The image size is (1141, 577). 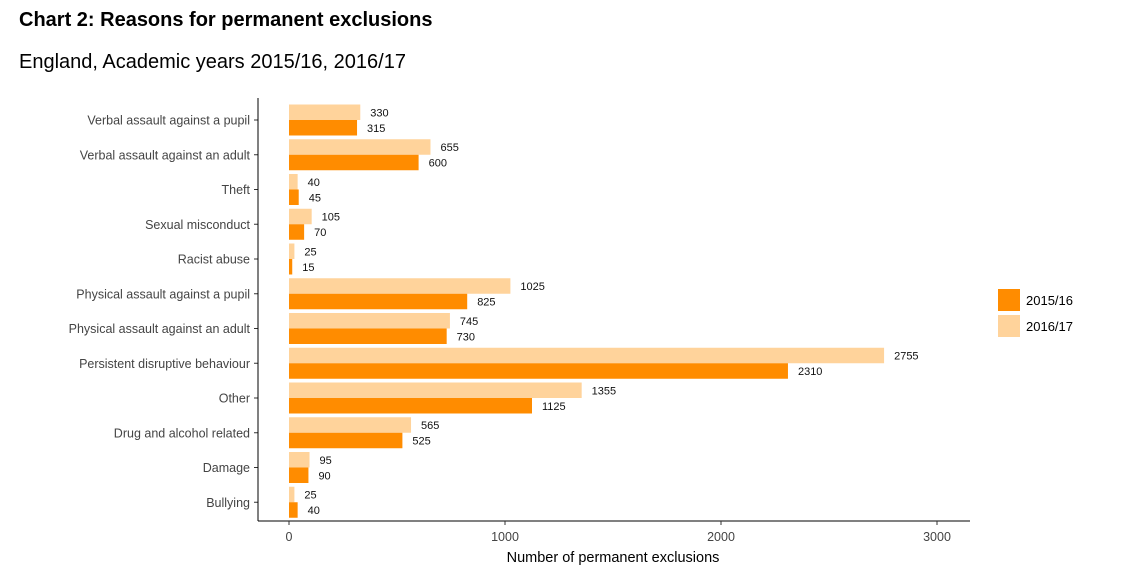 What do you see at coordinates (226, 468) in the screenshot?
I see `category-label-damage: Damage` at bounding box center [226, 468].